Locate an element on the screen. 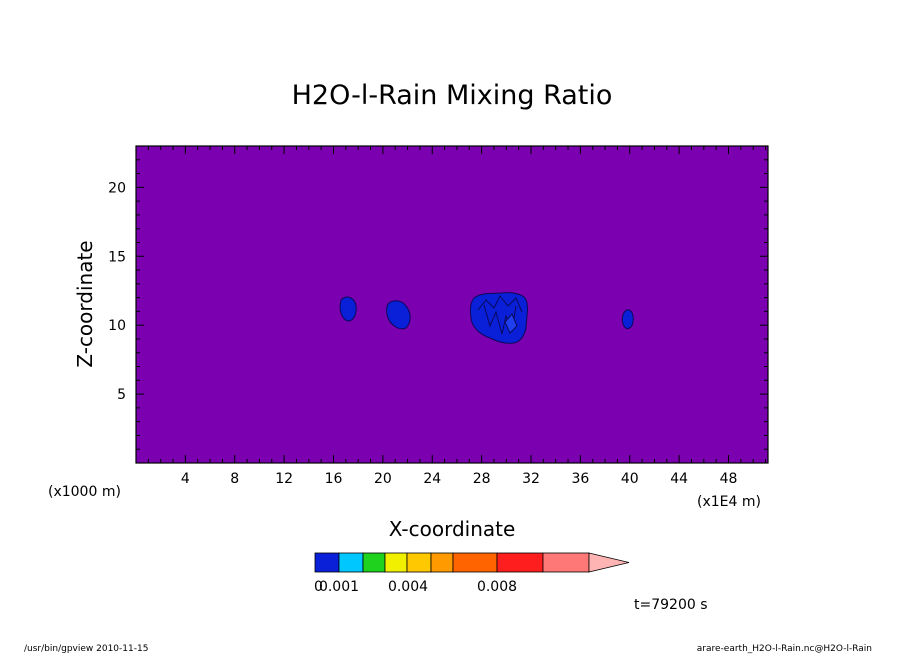  footer-left: /usr/bin/gpview 2010-11-15 is located at coordinates (86, 649).